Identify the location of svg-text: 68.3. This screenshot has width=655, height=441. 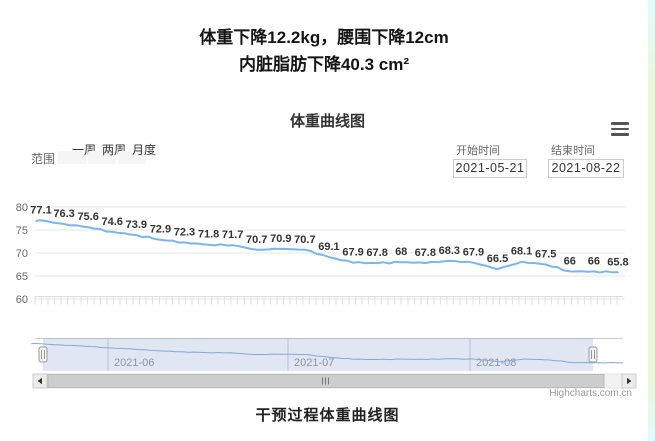
(449, 251).